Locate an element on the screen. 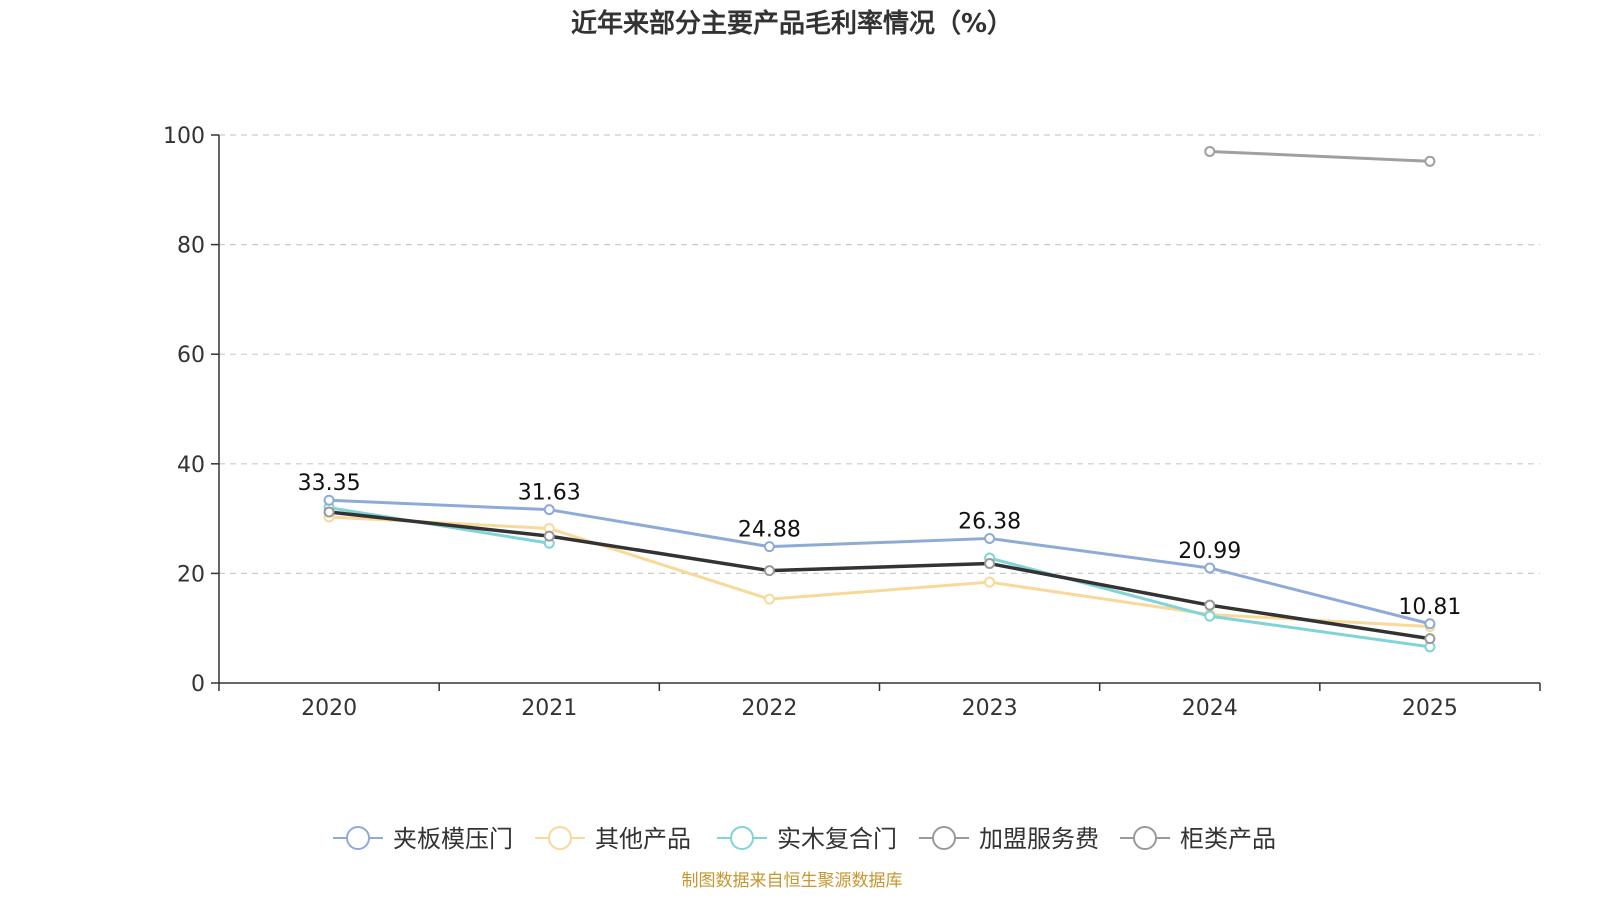  y-tick-label: 20 is located at coordinates (191, 574).